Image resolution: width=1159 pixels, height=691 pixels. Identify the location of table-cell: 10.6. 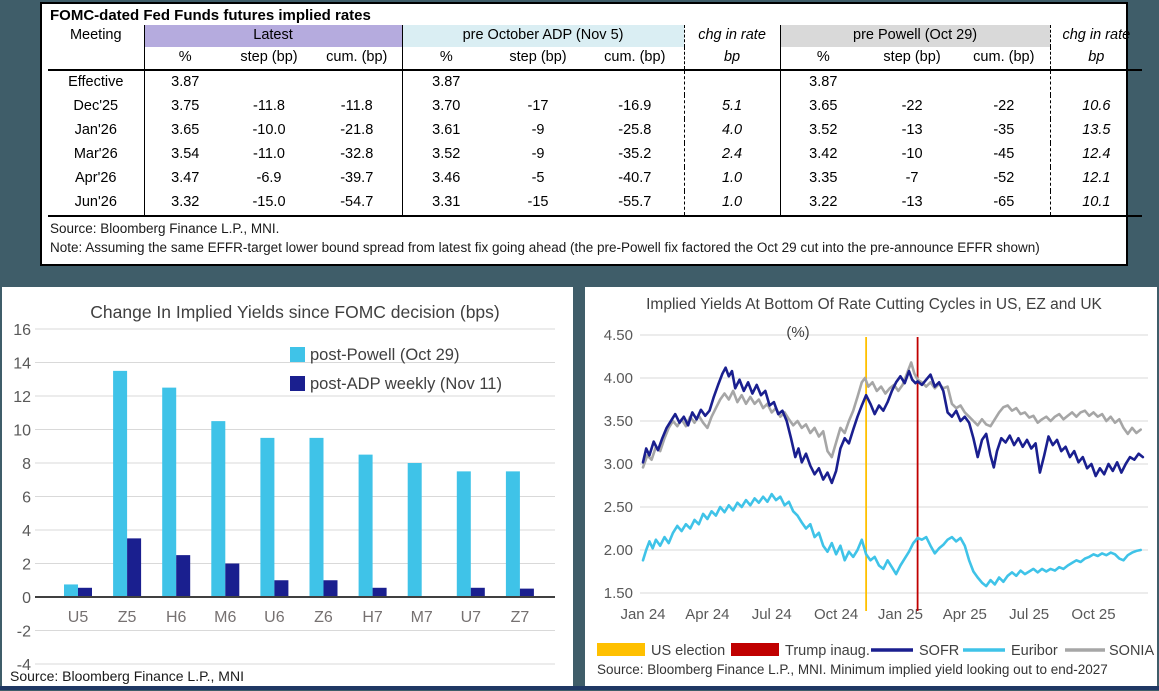
(1096, 107).